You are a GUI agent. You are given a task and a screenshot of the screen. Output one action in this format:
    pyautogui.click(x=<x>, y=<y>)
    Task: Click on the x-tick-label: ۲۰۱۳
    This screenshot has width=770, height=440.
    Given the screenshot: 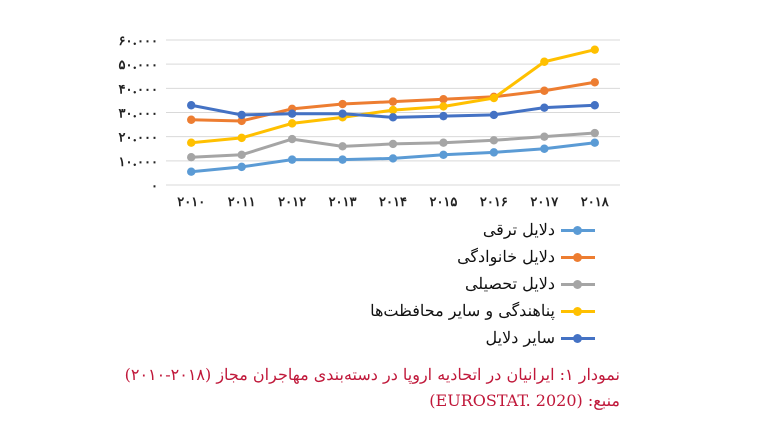 What is the action you would take?
    pyautogui.click(x=343, y=202)
    